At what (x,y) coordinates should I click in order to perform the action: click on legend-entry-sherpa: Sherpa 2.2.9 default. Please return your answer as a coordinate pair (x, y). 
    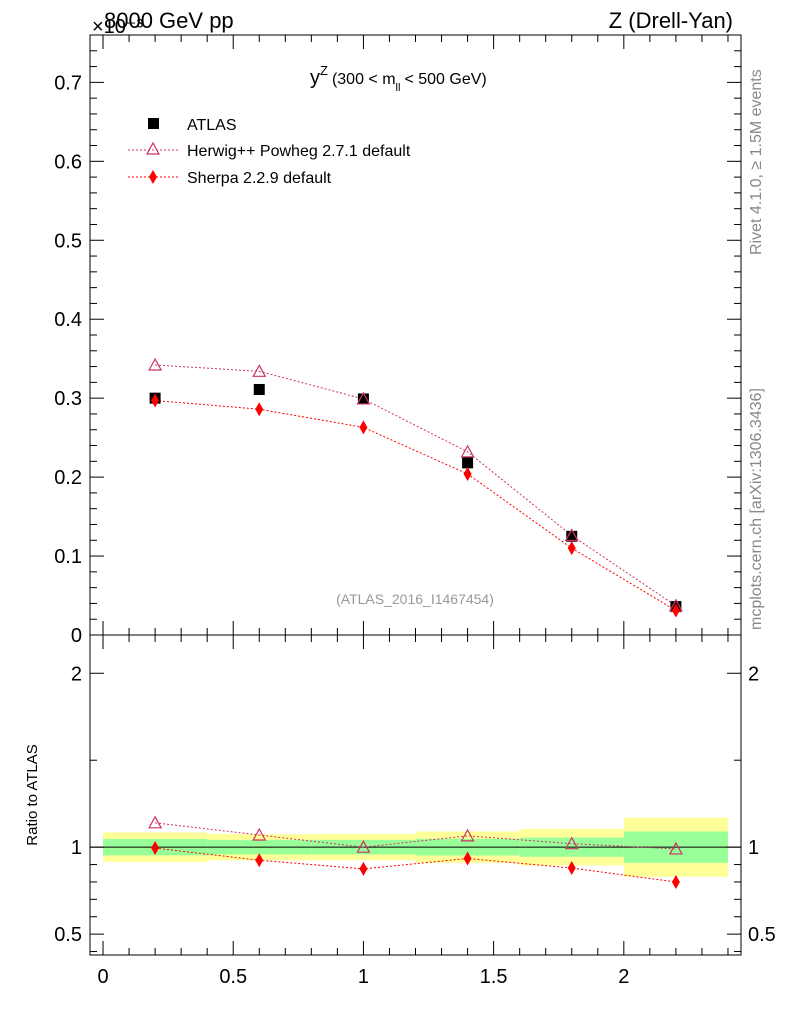
    Looking at the image, I should click on (230, 178).